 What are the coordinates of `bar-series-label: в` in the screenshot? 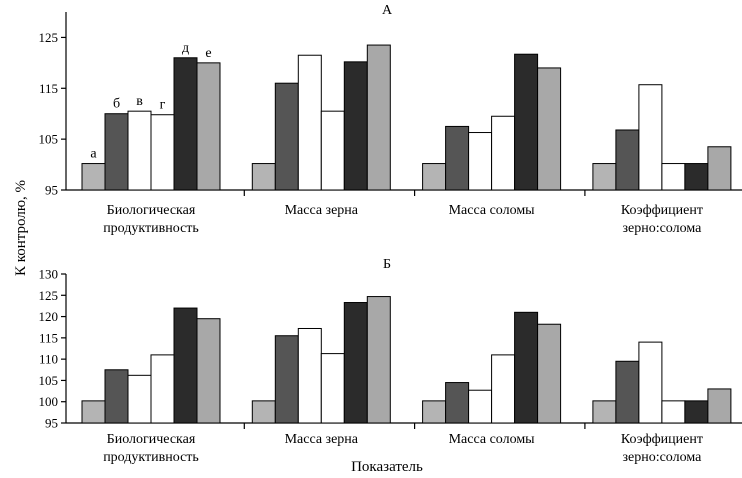 It's located at (139, 101).